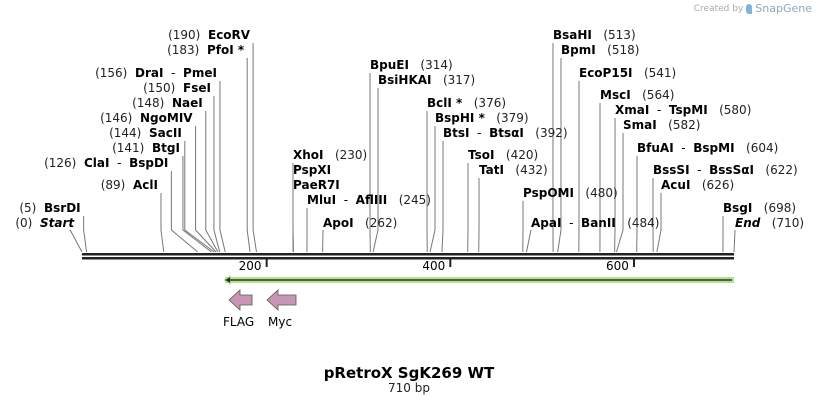 The height and width of the screenshot is (408, 818). What do you see at coordinates (661, 110) in the screenshot?
I see `enzyme-name: XmaI - TspMI` at bounding box center [661, 110].